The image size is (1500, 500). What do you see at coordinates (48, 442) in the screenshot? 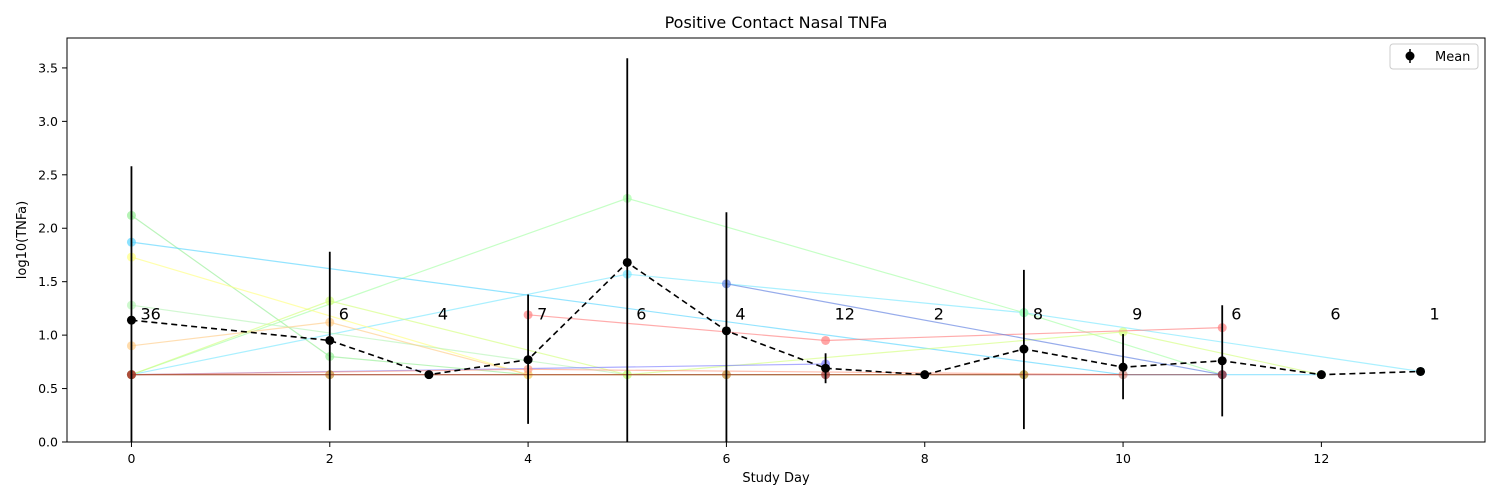
I see `y-tick-label-0: 0.0` at bounding box center [48, 442].